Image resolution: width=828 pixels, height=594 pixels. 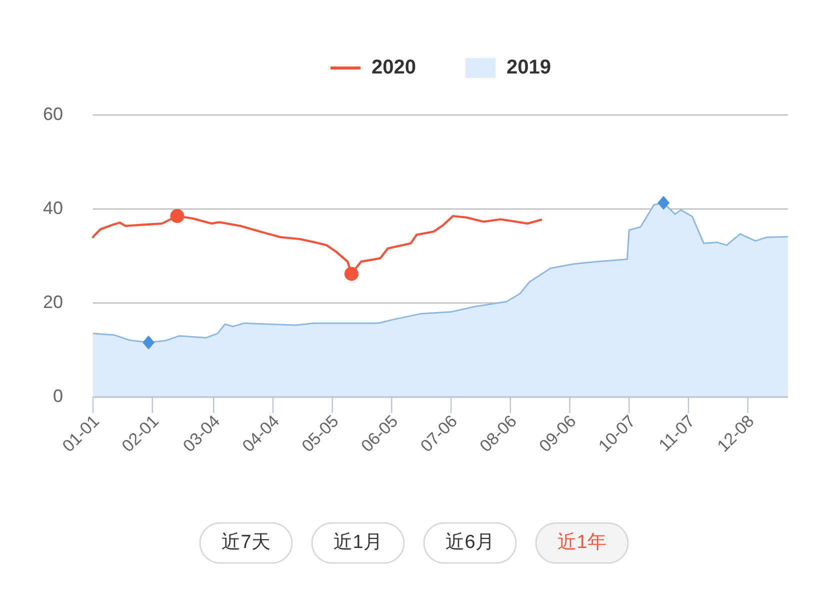 What do you see at coordinates (528, 67) in the screenshot?
I see `legend-label: 2019` at bounding box center [528, 67].